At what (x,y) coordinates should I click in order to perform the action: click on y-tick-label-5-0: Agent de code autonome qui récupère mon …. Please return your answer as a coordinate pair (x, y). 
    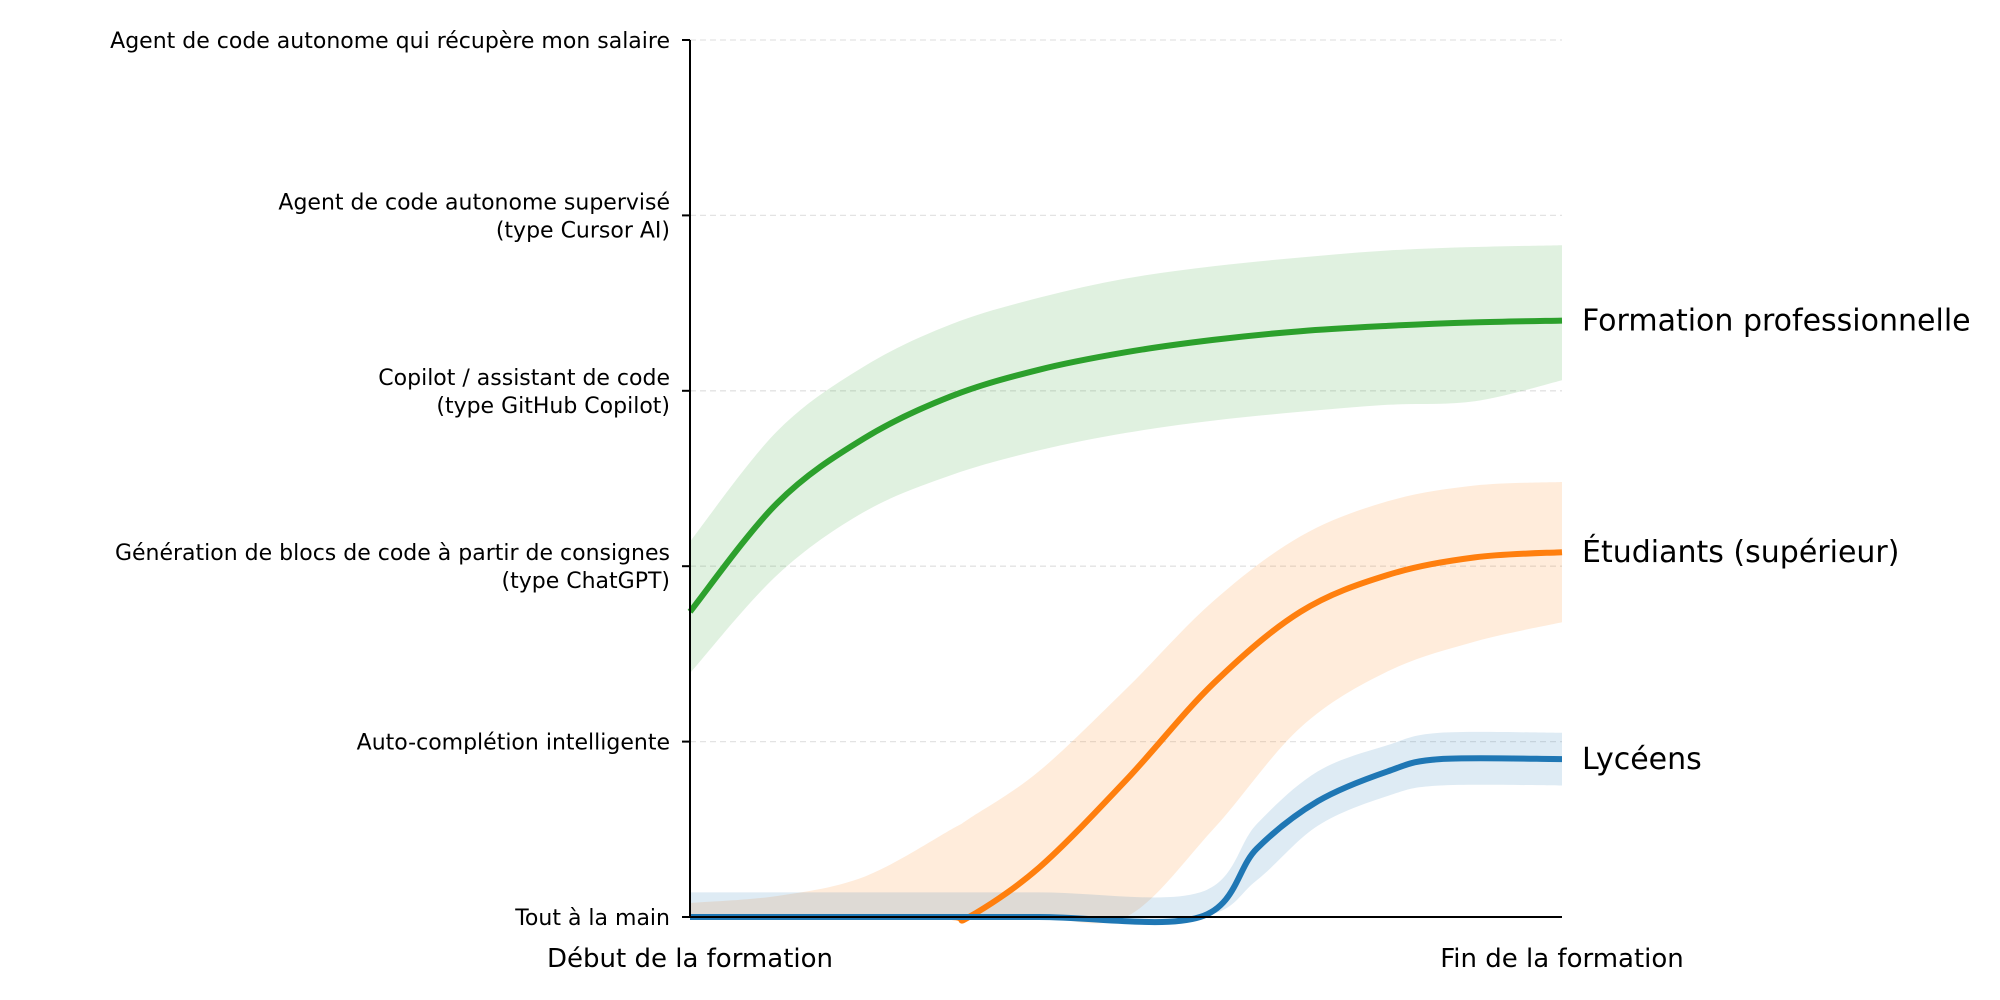
    Looking at the image, I should click on (390, 41).